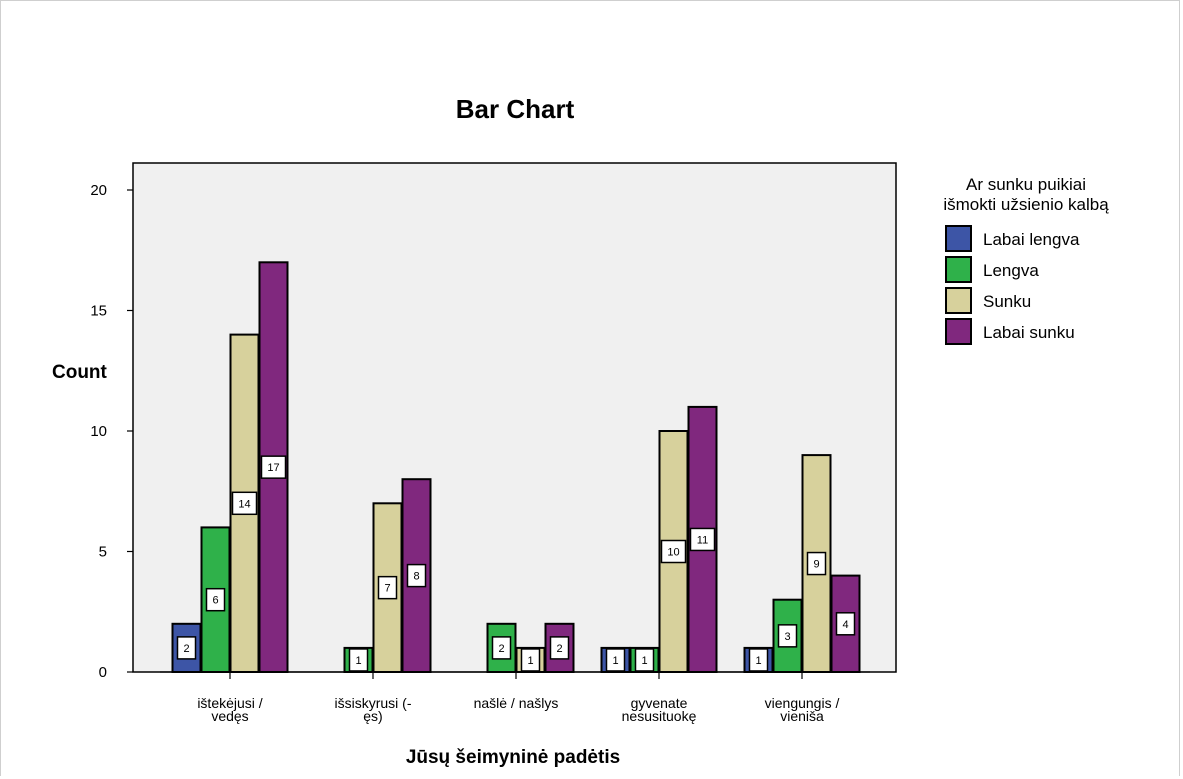 The width and height of the screenshot is (1183, 779). Describe the element at coordinates (372, 716) in the screenshot. I see `x-category-label: ęs)` at that location.